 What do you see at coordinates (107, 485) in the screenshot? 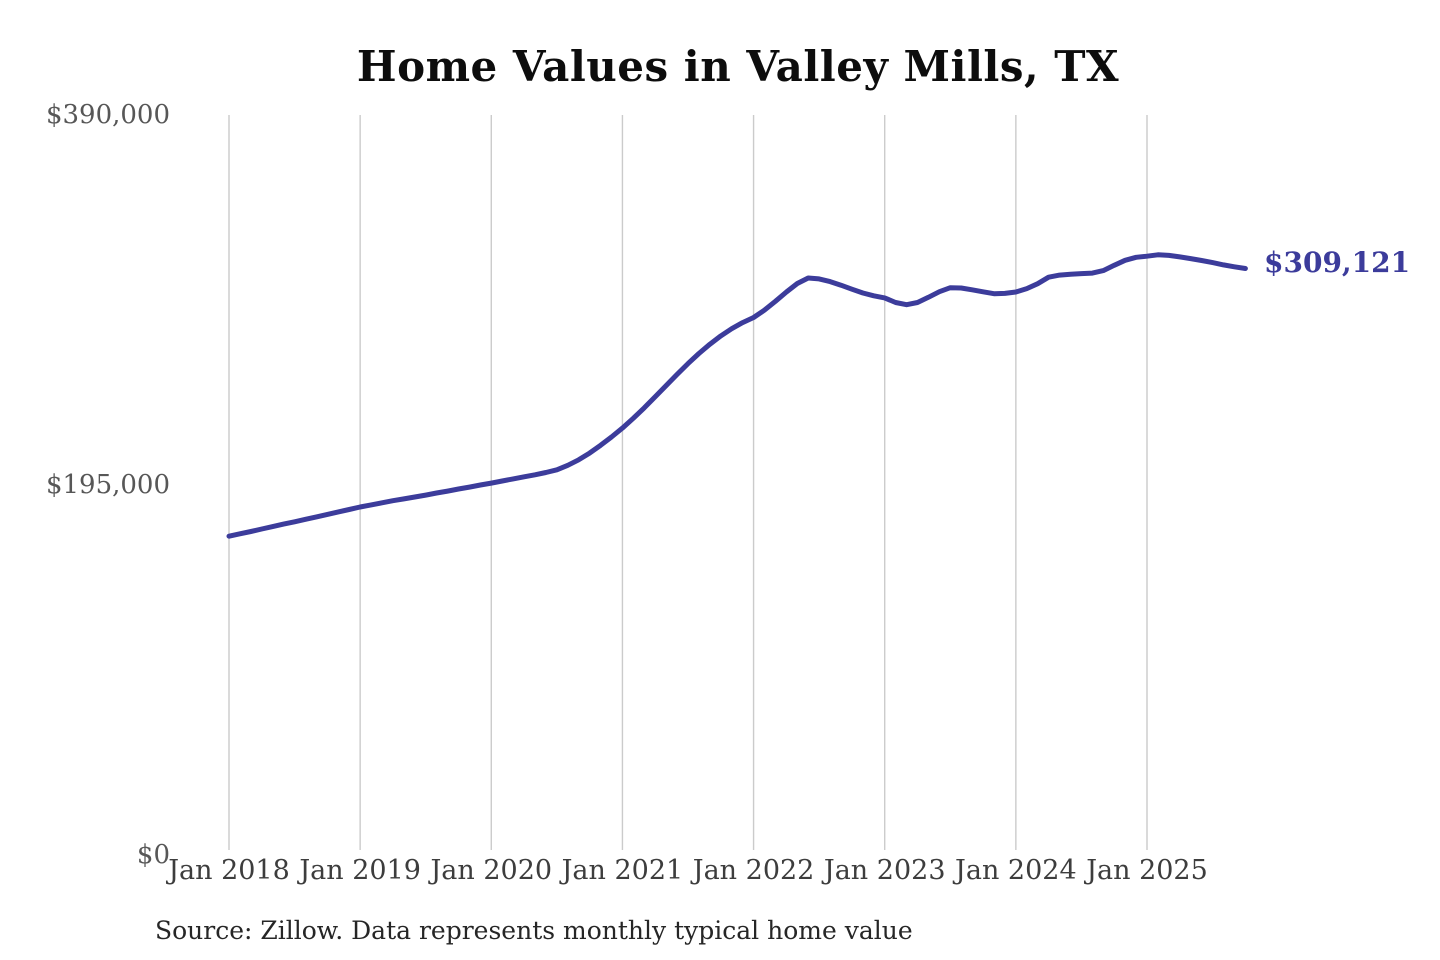
I see `y-tick-195000: $195,000` at bounding box center [107, 485].